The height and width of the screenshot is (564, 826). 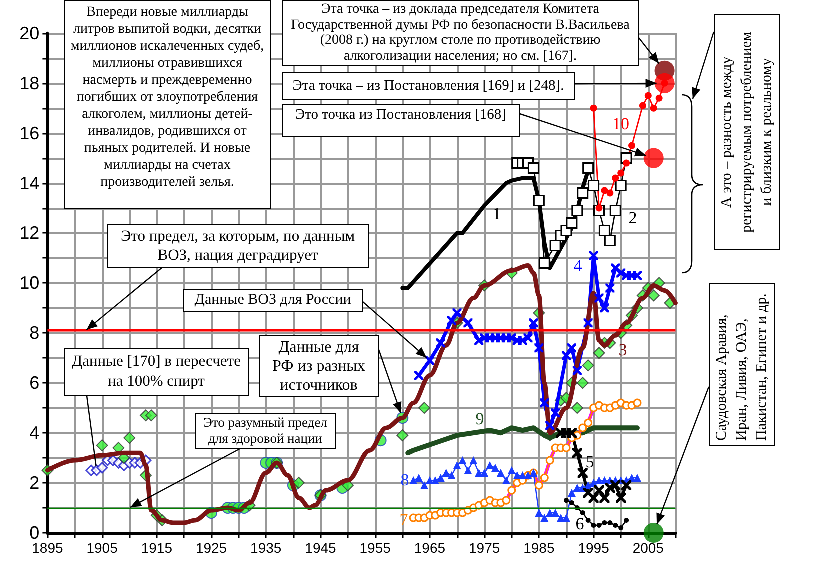 I want to click on series-label: 7, so click(x=404, y=520).